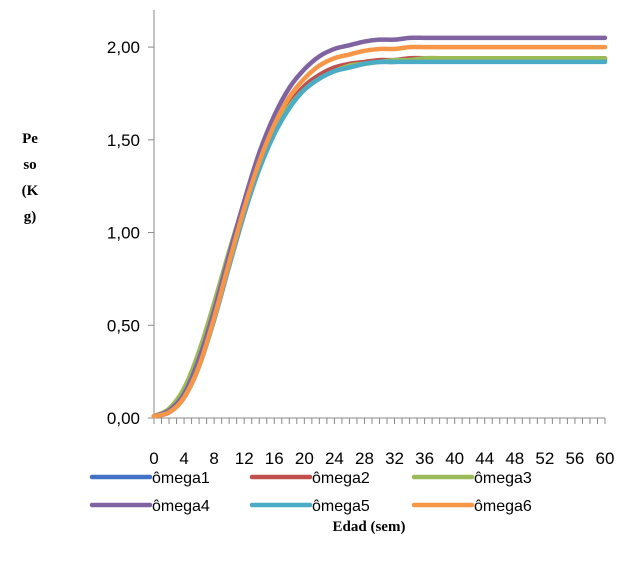 This screenshot has height=572, width=630. Describe the element at coordinates (213, 458) in the screenshot. I see `x-tick-label: 8` at that location.